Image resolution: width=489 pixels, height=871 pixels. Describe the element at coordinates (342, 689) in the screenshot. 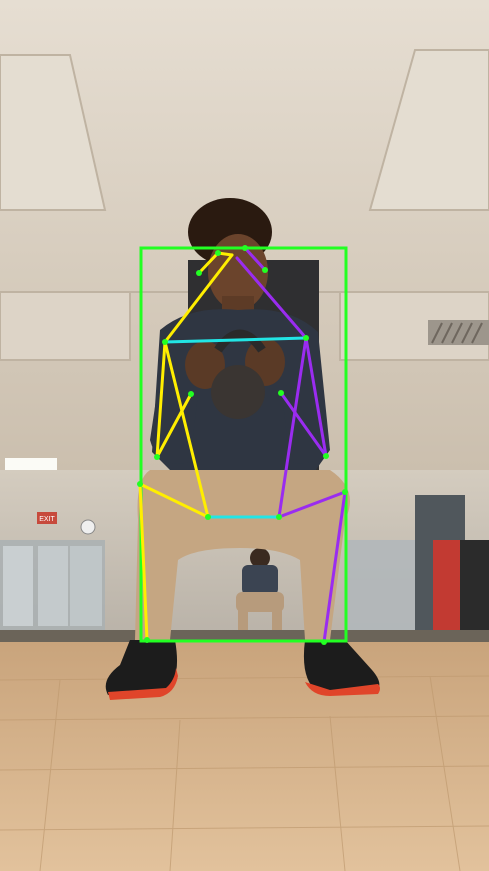

I see `right-shoe-sole` at that location.